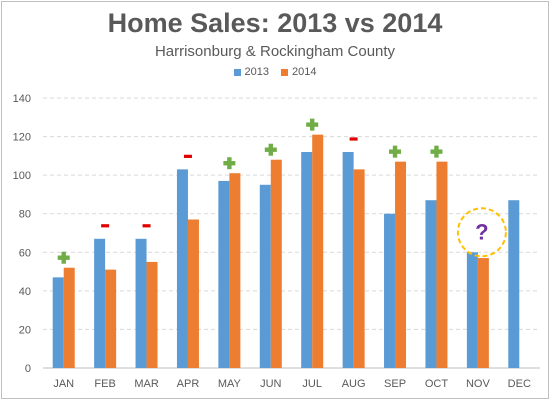 This screenshot has height=400, width=550. I want to click on plus-marker-jul-v, so click(312, 124).